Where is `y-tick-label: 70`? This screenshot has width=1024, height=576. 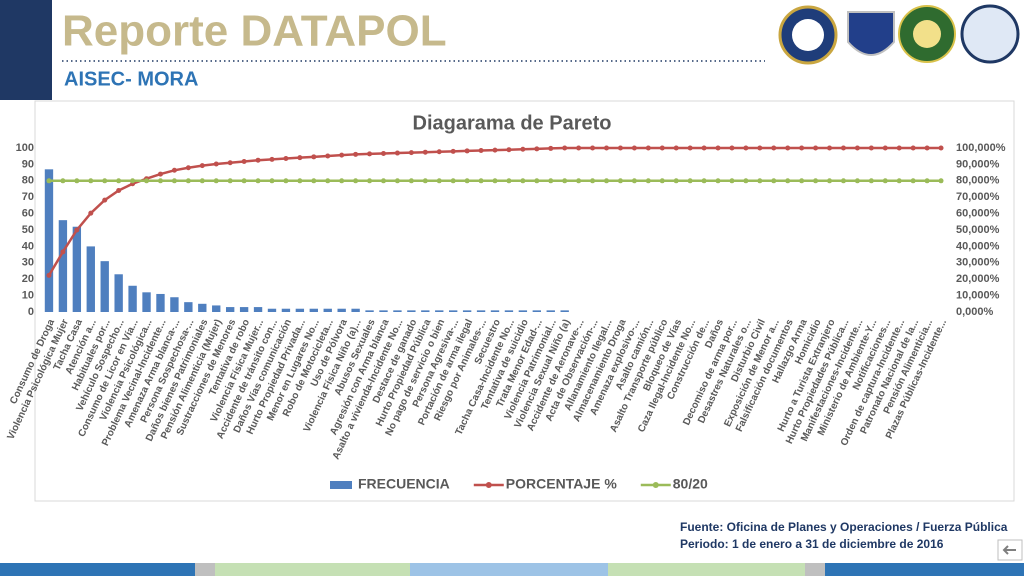
y-tick-label: 70 is located at coordinates (28, 197).